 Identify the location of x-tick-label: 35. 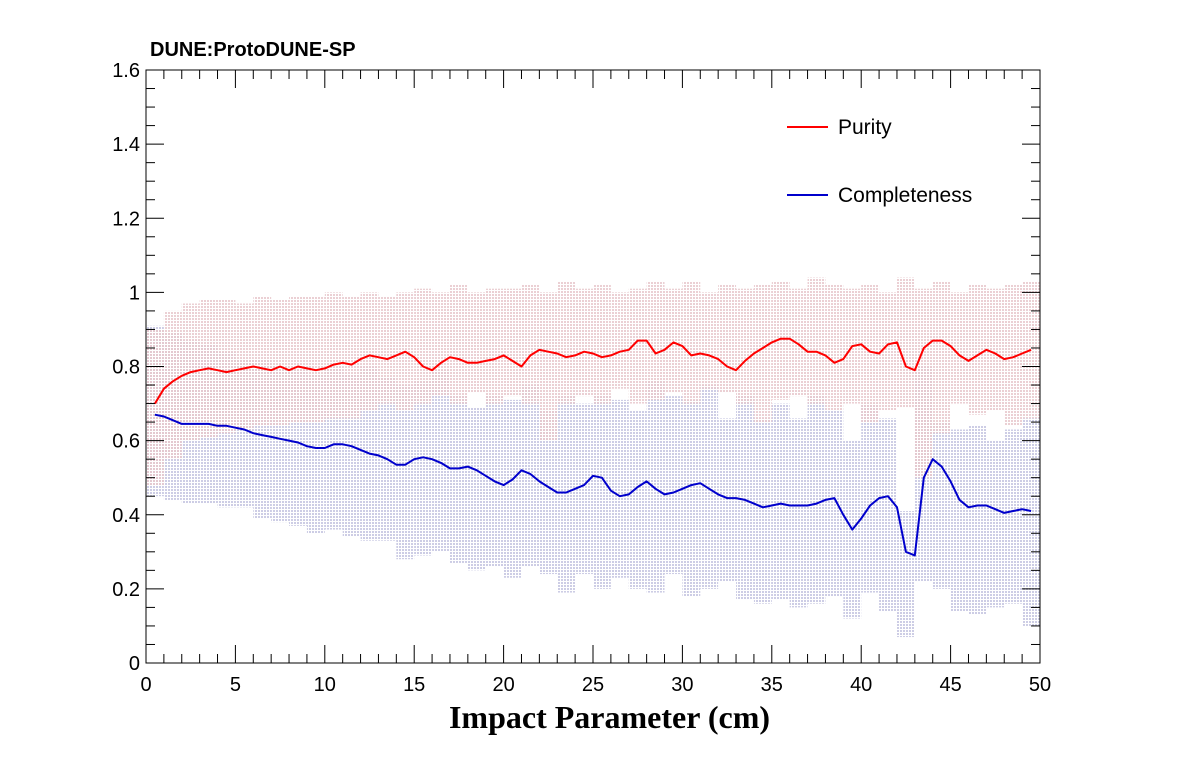
(772, 685).